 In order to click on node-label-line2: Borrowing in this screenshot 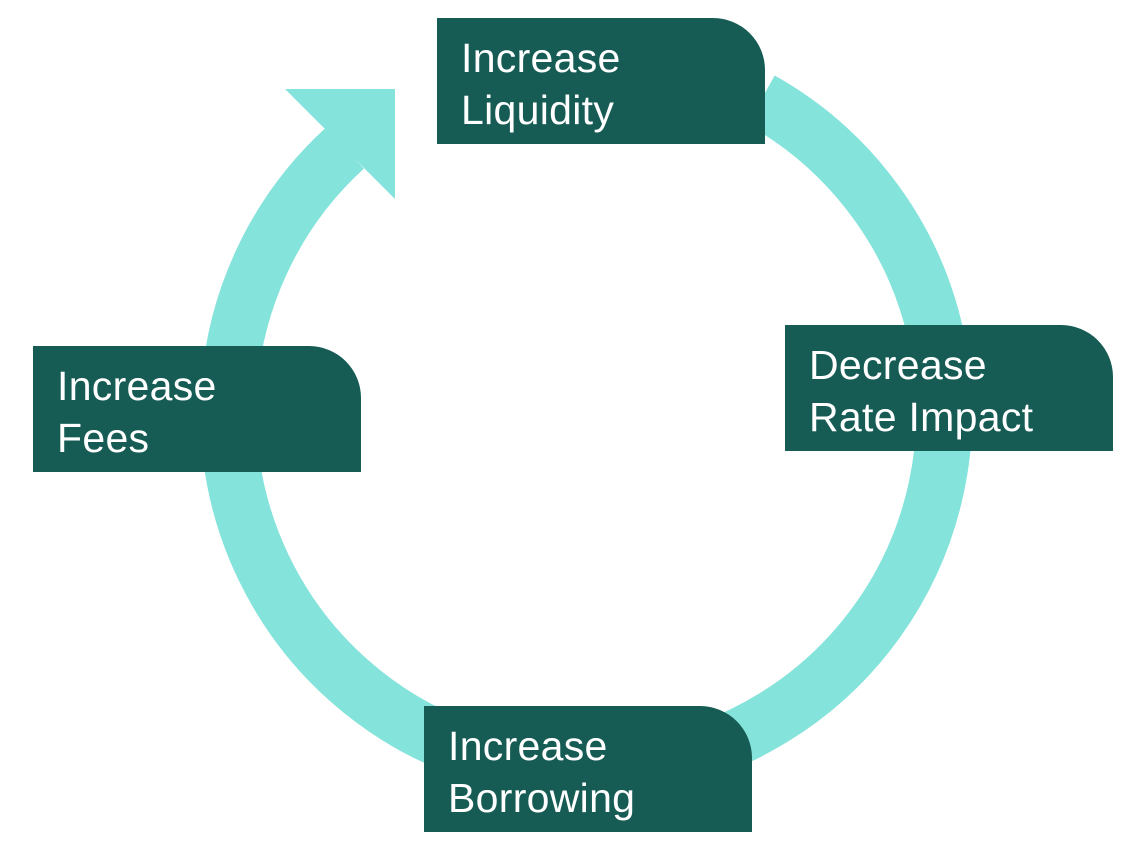, I will do `click(542, 798)`.